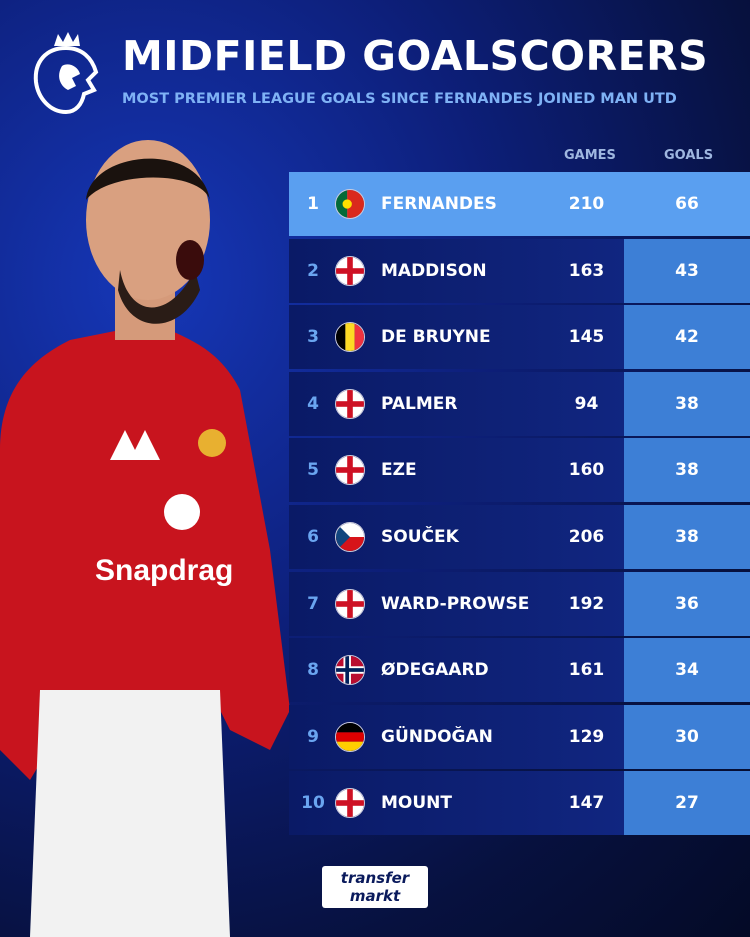  Describe the element at coordinates (419, 403) in the screenshot. I see `player-name: PALMER` at that location.